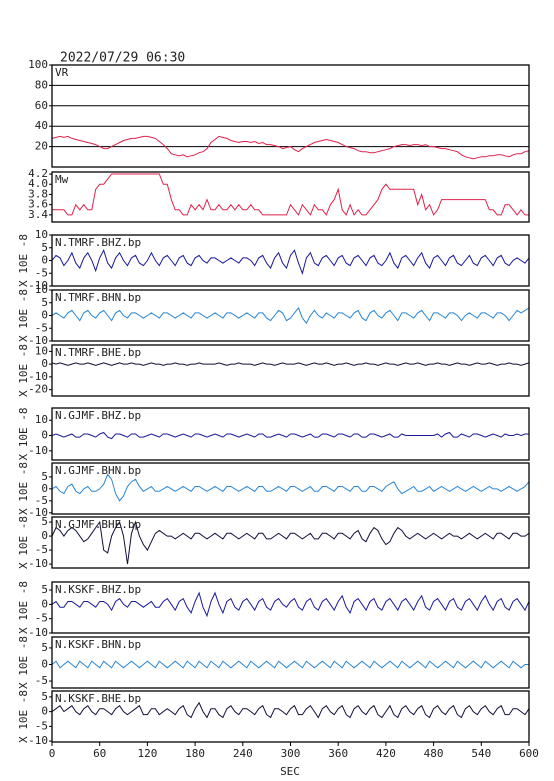 The width and height of the screenshot is (554, 781). What do you see at coordinates (122, 58) in the screenshot?
I see `chart-title: 2022/07/29 06:30` at bounding box center [122, 58].